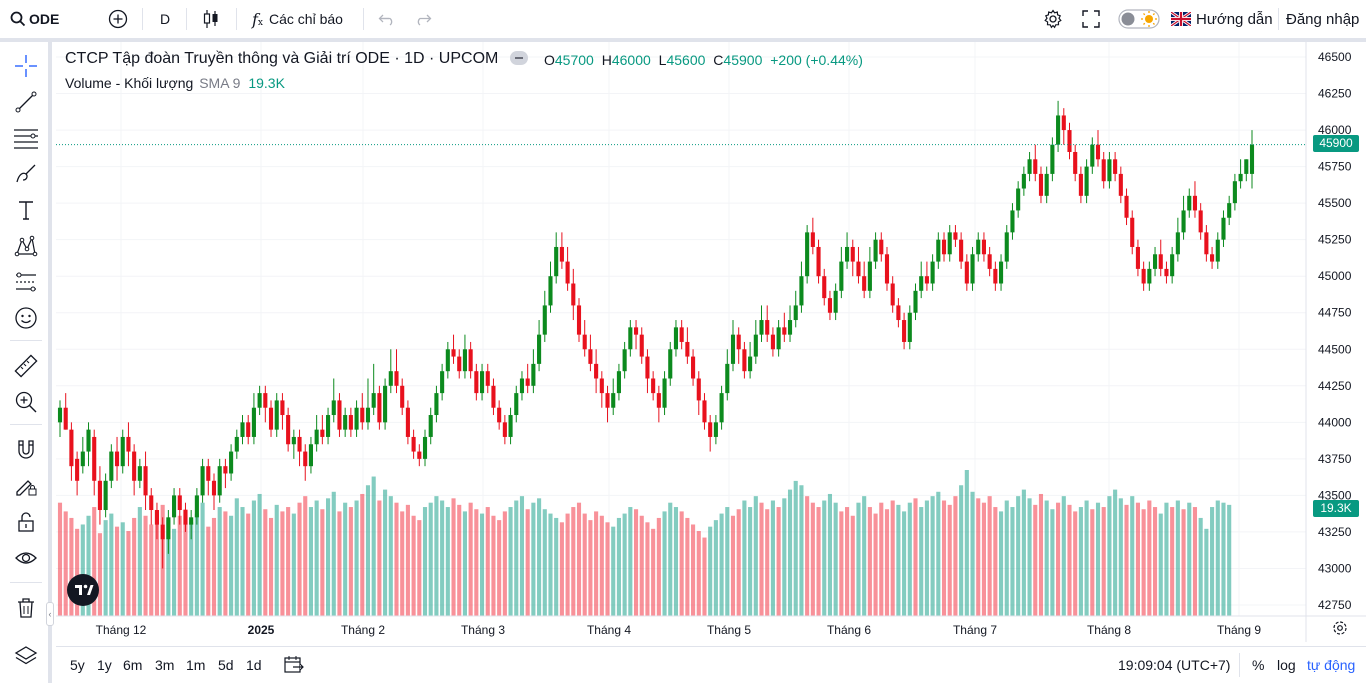 Image resolution: width=1366 pixels, height=683 pixels. Describe the element at coordinates (1139, 19) in the screenshot. I see `theme-toggle` at that location.